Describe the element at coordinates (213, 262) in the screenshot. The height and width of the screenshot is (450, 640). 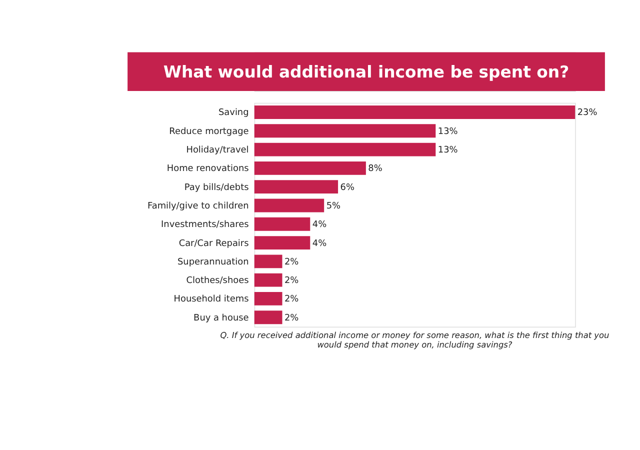
I see `y-tick-label: Superannuation` at that location.